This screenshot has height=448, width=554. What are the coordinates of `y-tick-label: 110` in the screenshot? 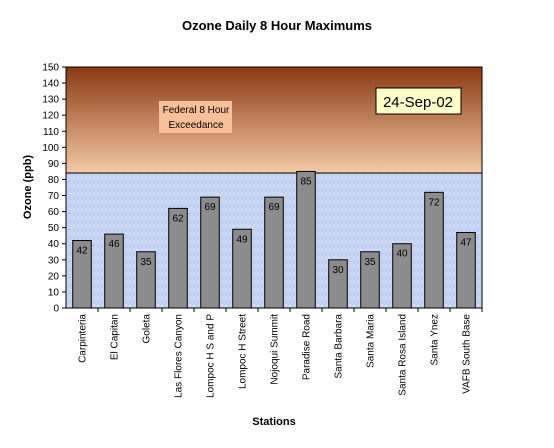 It's located at (51, 132).